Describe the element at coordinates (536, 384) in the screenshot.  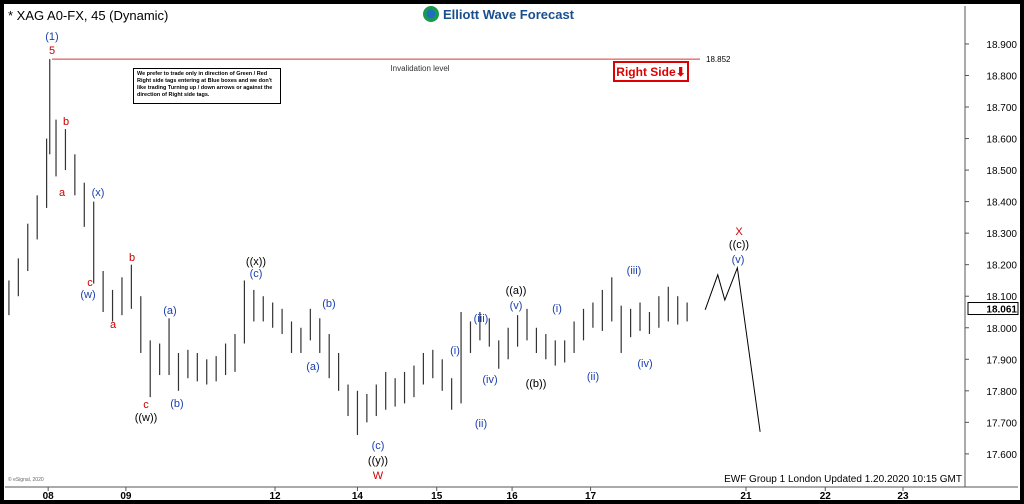
I see `wave-label: ((b))` at that location.